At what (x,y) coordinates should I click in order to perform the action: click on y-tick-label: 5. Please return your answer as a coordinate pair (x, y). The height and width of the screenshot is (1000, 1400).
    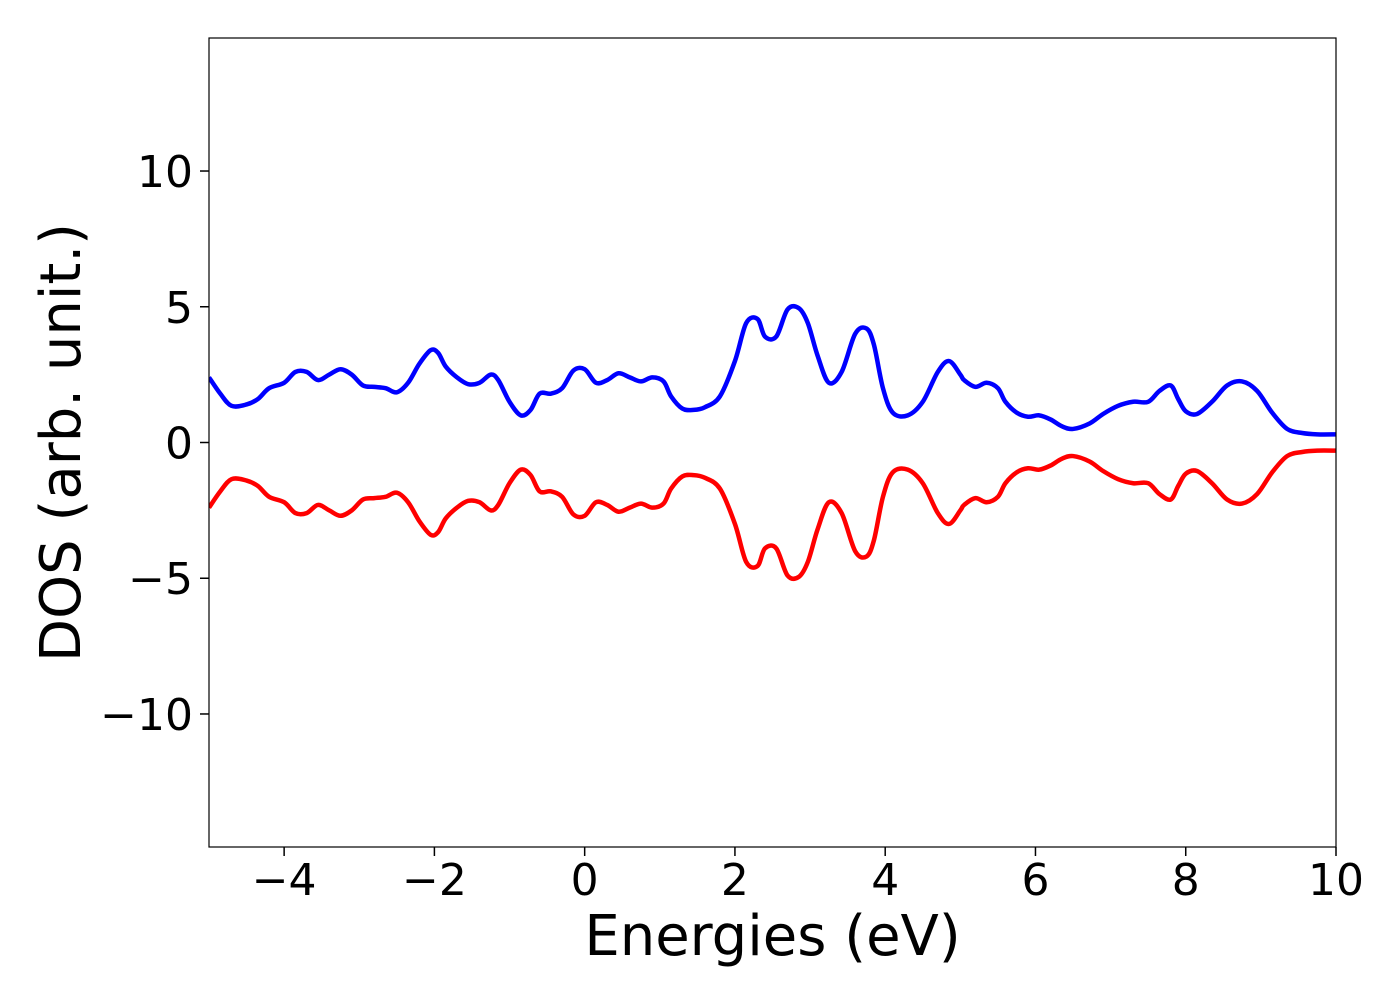
    Looking at the image, I should click on (179, 308).